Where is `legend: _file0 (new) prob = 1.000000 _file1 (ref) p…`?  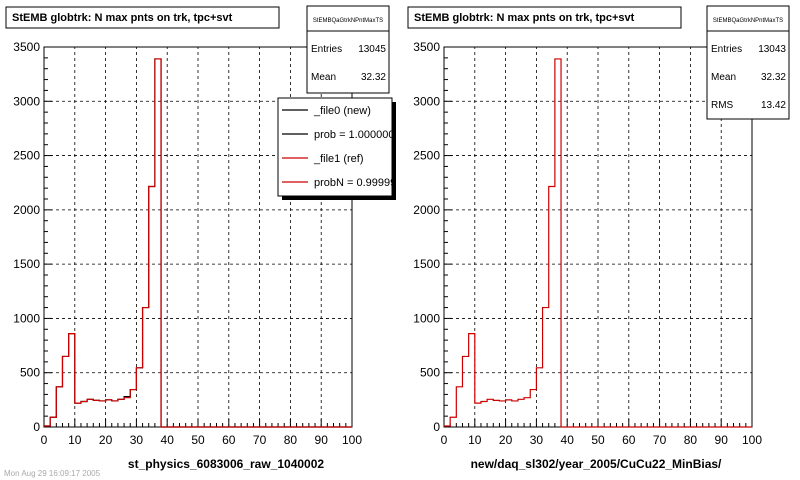
legend: _file0 (new) prob = 1.000000 _file1 (ref) p… is located at coordinates (339, 148).